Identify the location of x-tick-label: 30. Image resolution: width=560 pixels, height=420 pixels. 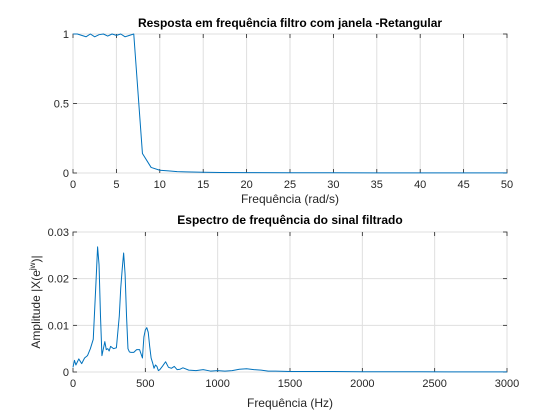
(333, 185).